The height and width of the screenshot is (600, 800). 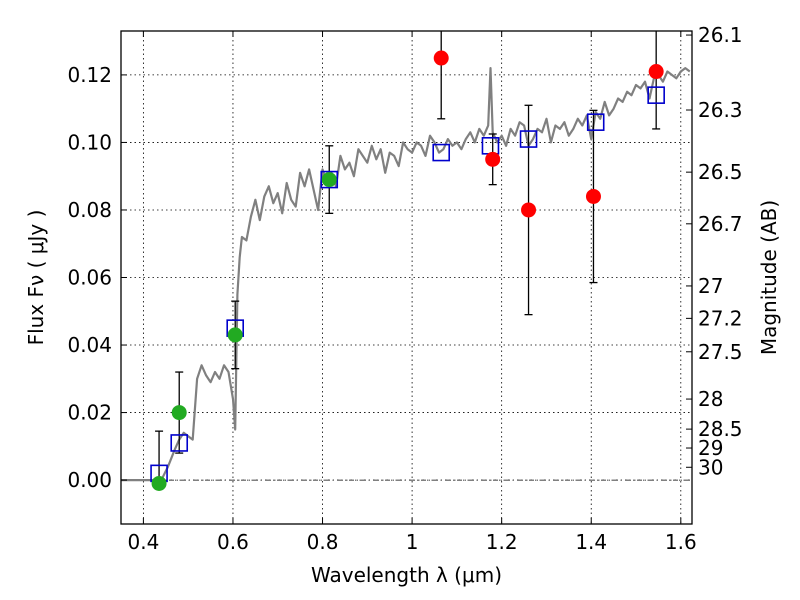 What do you see at coordinates (143, 542) in the screenshot?
I see `x-tick-label: 0.4` at bounding box center [143, 542].